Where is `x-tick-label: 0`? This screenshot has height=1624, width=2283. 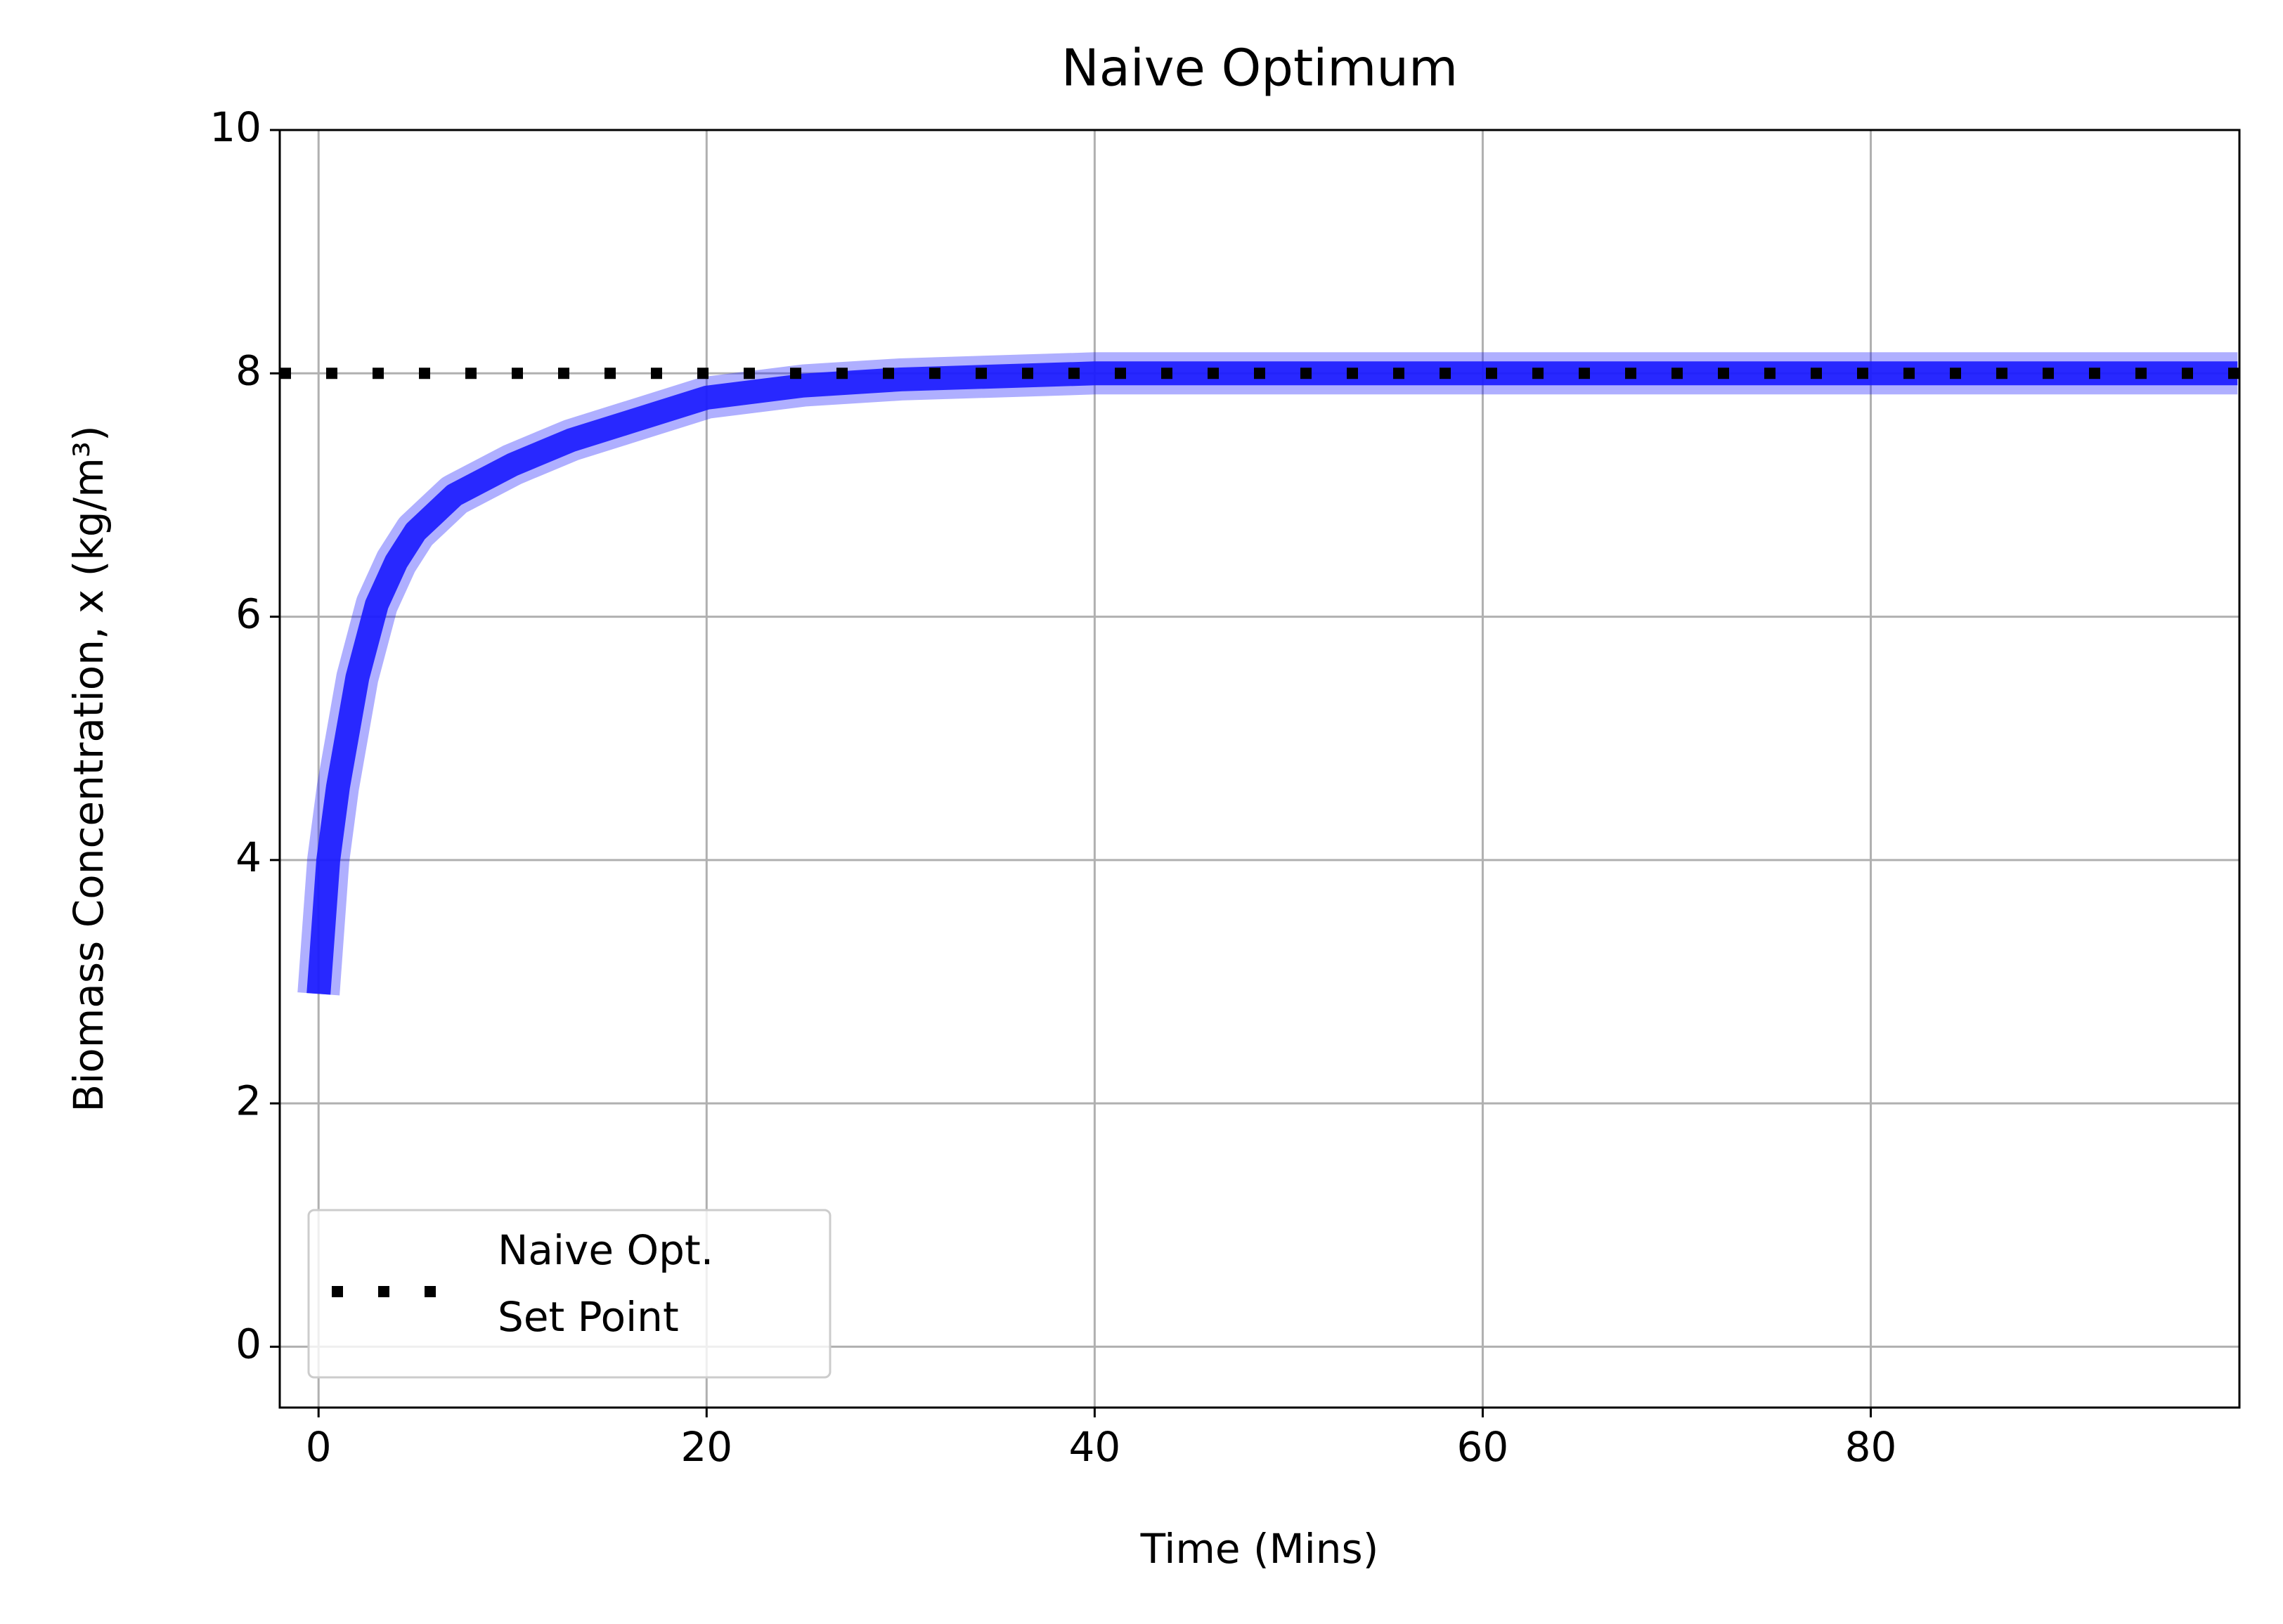 x-tick-label: 0 is located at coordinates (319, 1447).